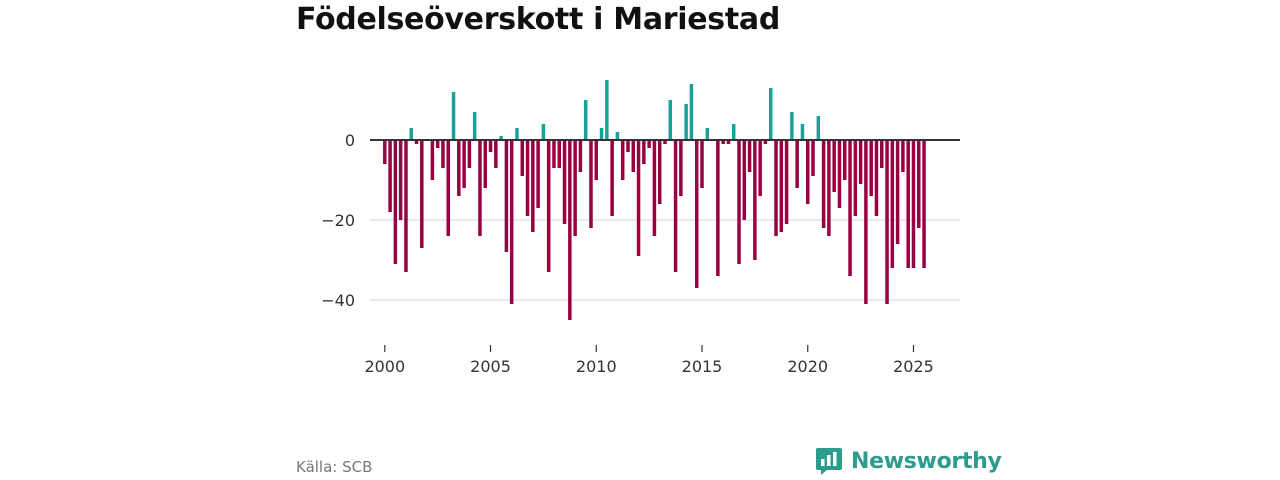 Image resolution: width=1280 pixels, height=480 pixels. I want to click on grid-lines, so click(665, 260).